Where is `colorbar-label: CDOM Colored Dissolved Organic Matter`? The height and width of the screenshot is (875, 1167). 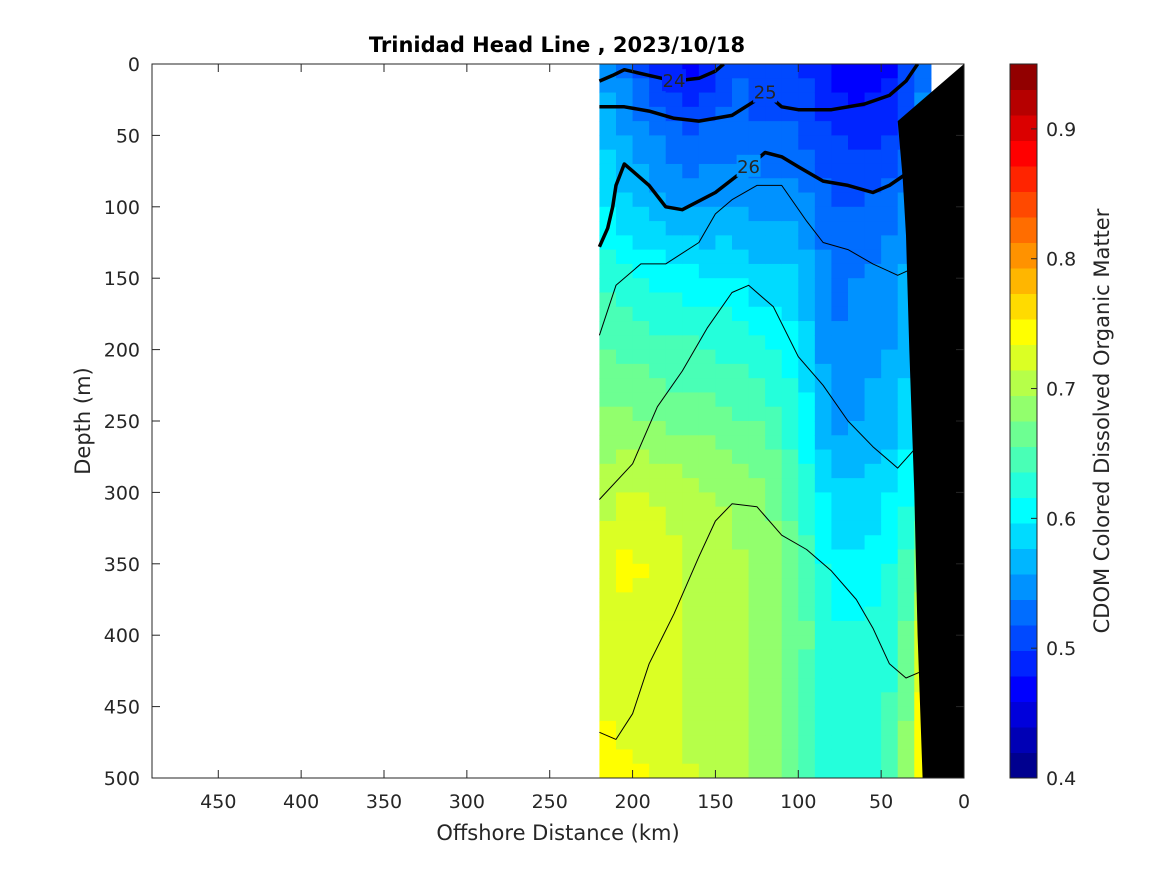 colorbar-label: CDOM Colored Dissolved Organic Matter is located at coordinates (1102, 420).